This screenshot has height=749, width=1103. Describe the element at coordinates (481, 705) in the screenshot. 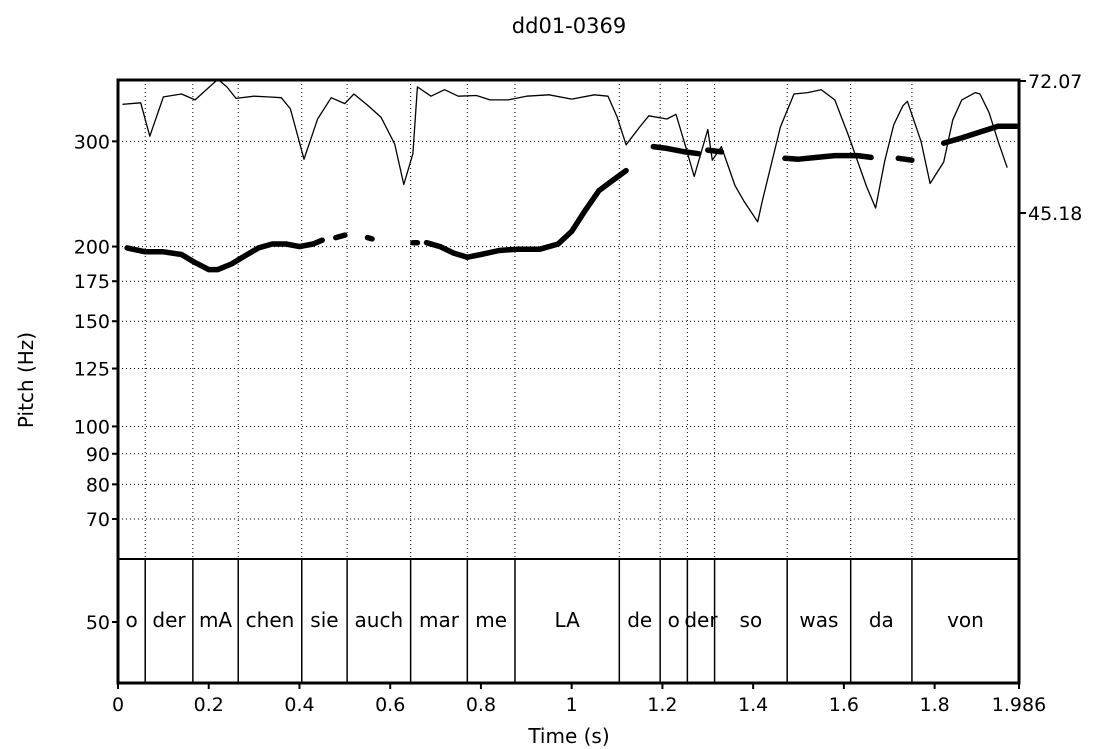

I see `x-tick-label: 0.8` at that location.